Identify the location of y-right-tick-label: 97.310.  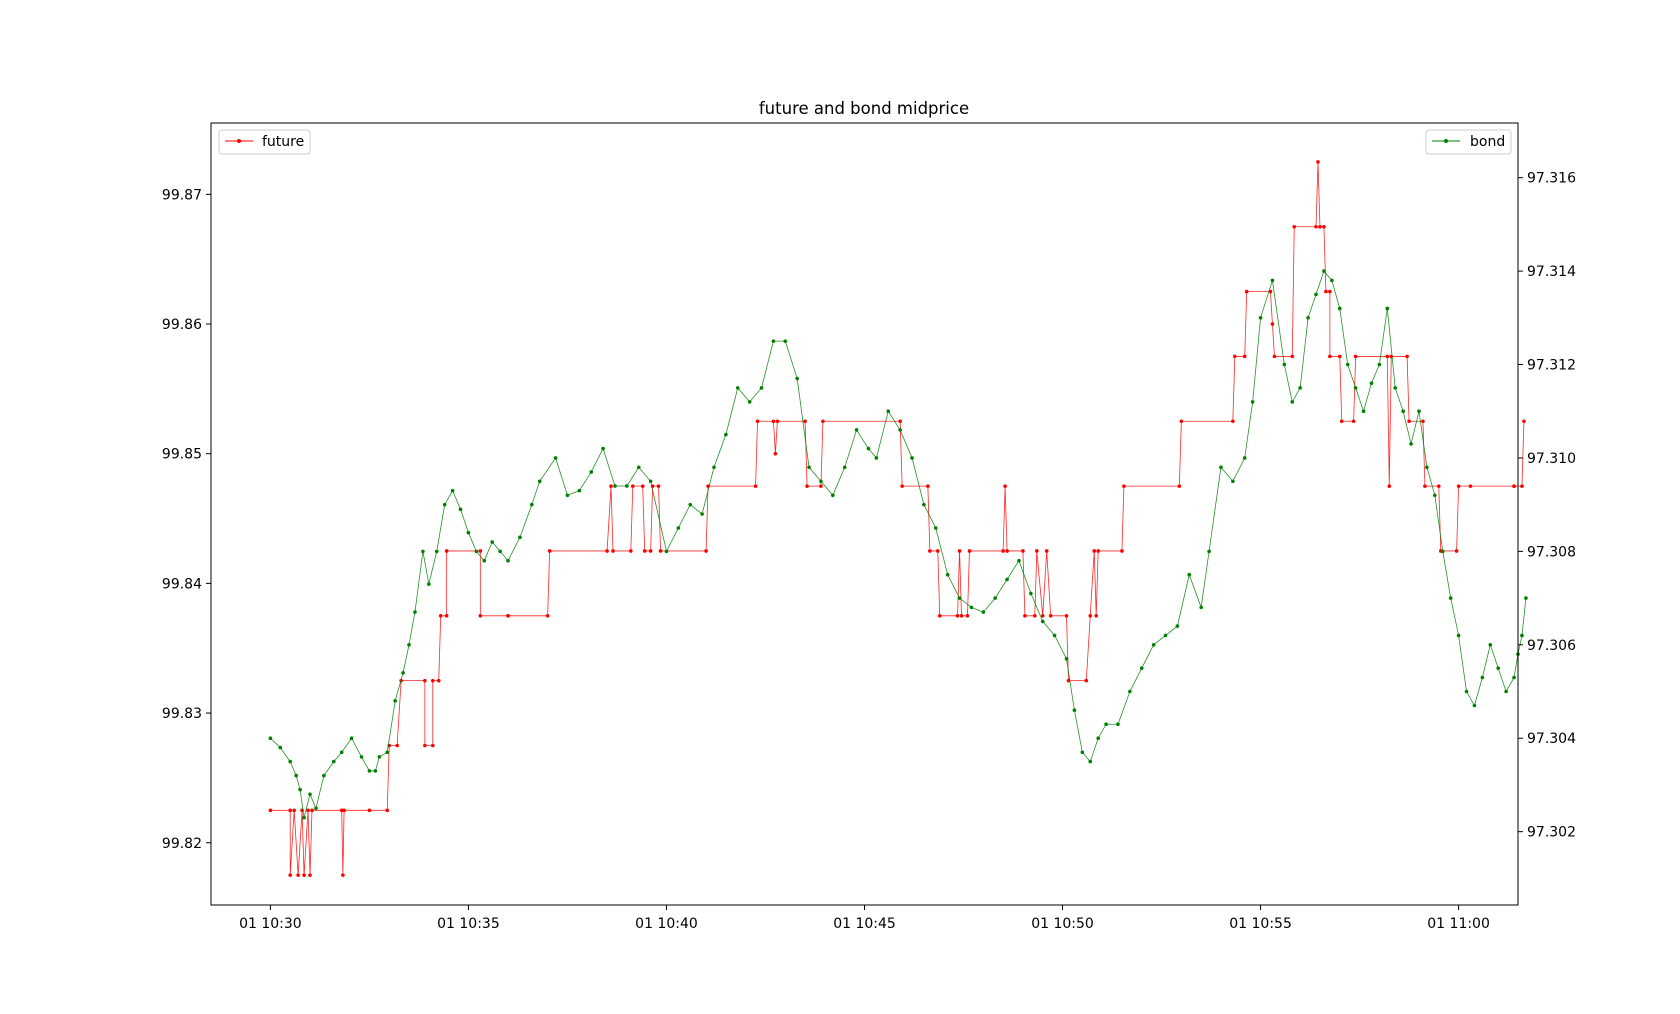
(1551, 459).